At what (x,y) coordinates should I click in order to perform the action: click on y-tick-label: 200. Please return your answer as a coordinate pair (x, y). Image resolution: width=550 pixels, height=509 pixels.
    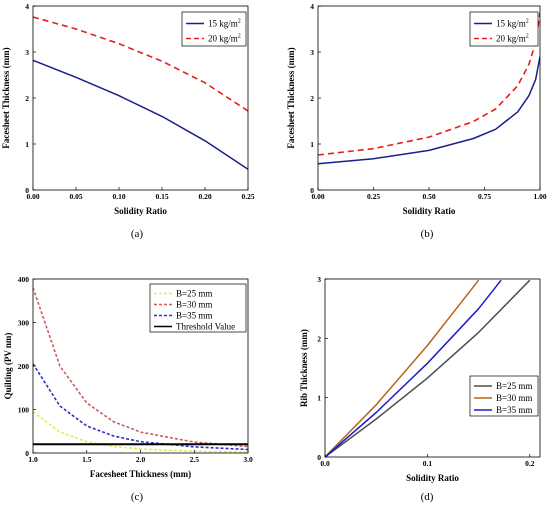
    Looking at the image, I should click on (24, 366).